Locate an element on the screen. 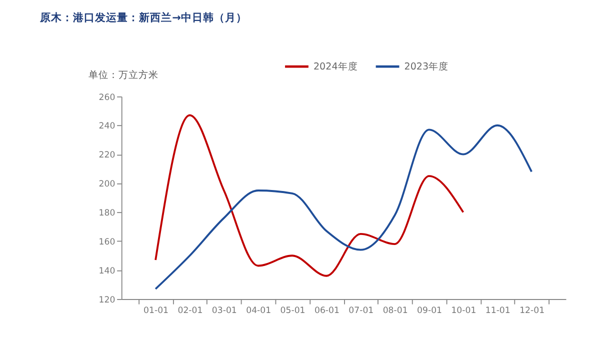 The height and width of the screenshot is (350, 604). legend-label: 2024年度 is located at coordinates (335, 66).